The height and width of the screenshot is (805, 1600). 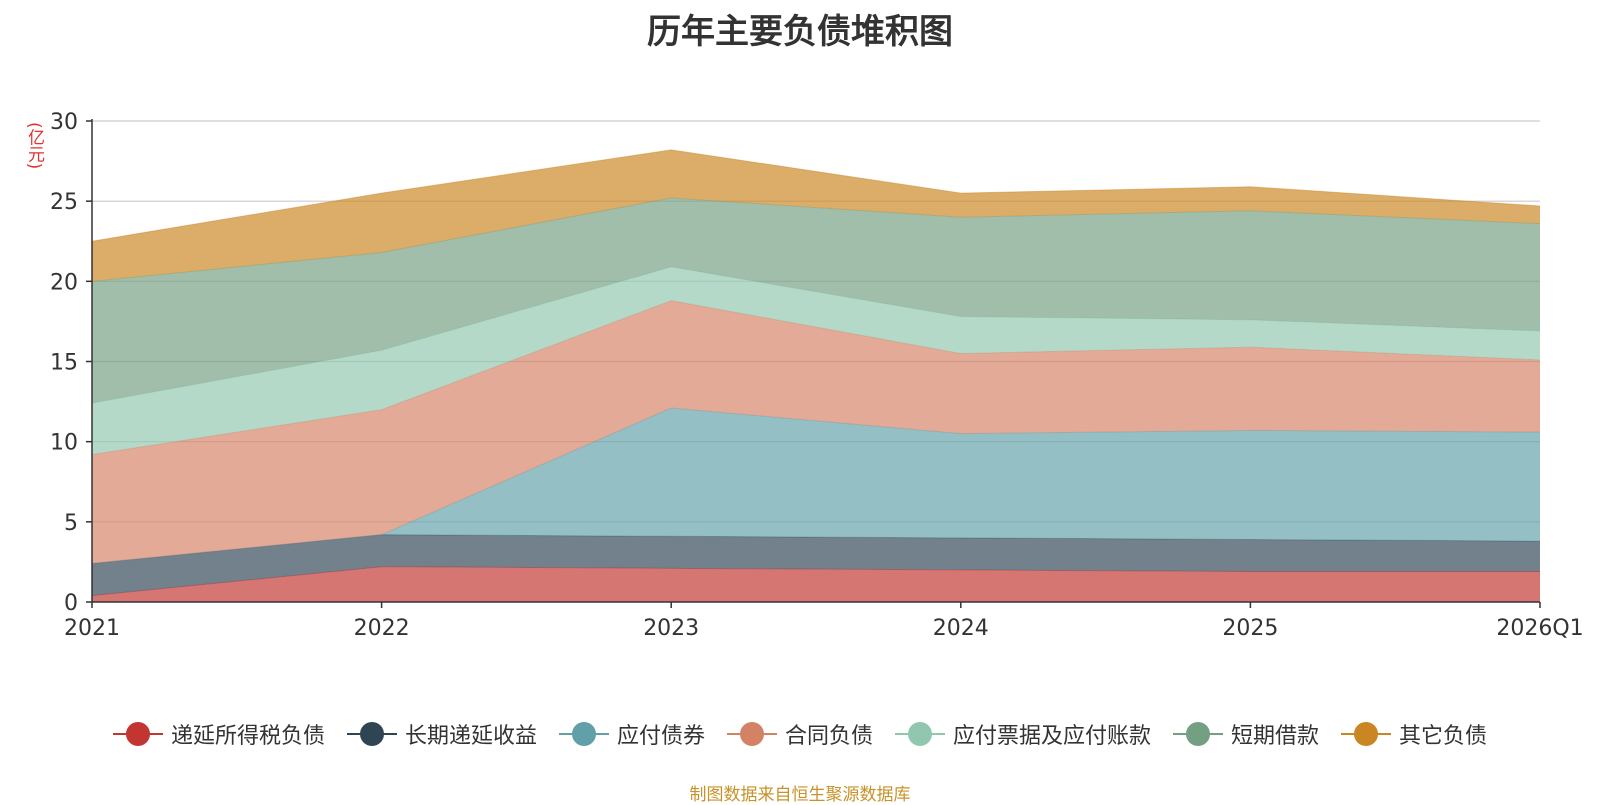 I want to click on y-tick-label: 30, so click(x=64, y=122).